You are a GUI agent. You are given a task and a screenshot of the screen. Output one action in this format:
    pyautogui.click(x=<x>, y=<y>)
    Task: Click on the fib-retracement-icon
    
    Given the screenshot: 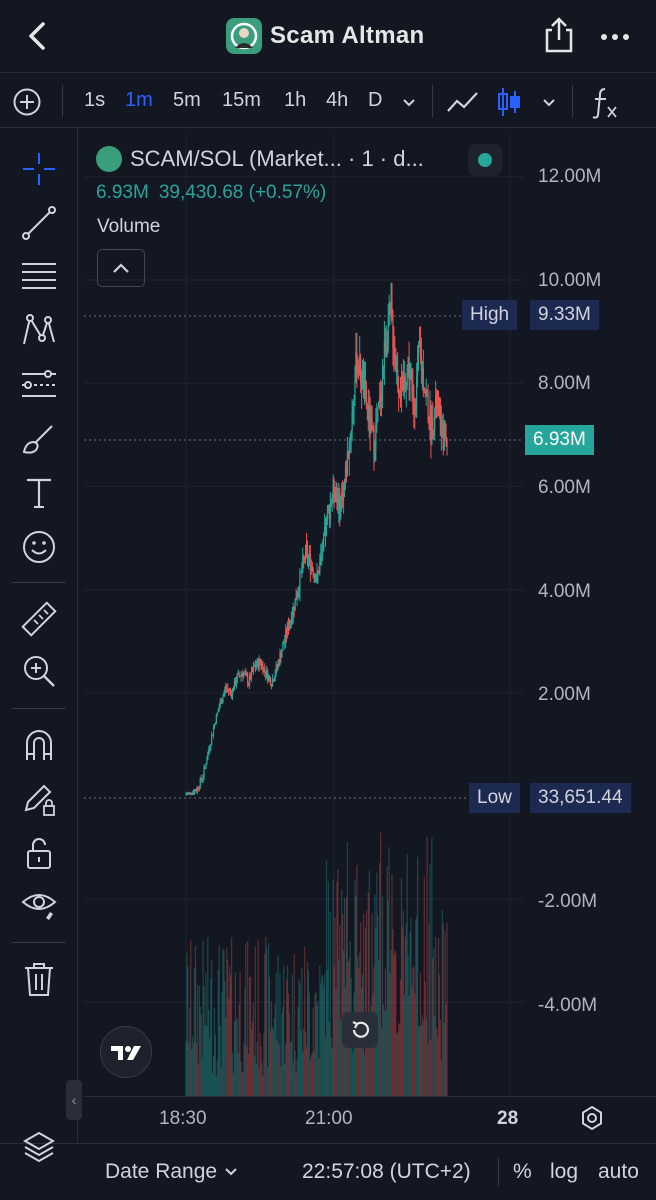 What is the action you would take?
    pyautogui.click(x=39, y=277)
    